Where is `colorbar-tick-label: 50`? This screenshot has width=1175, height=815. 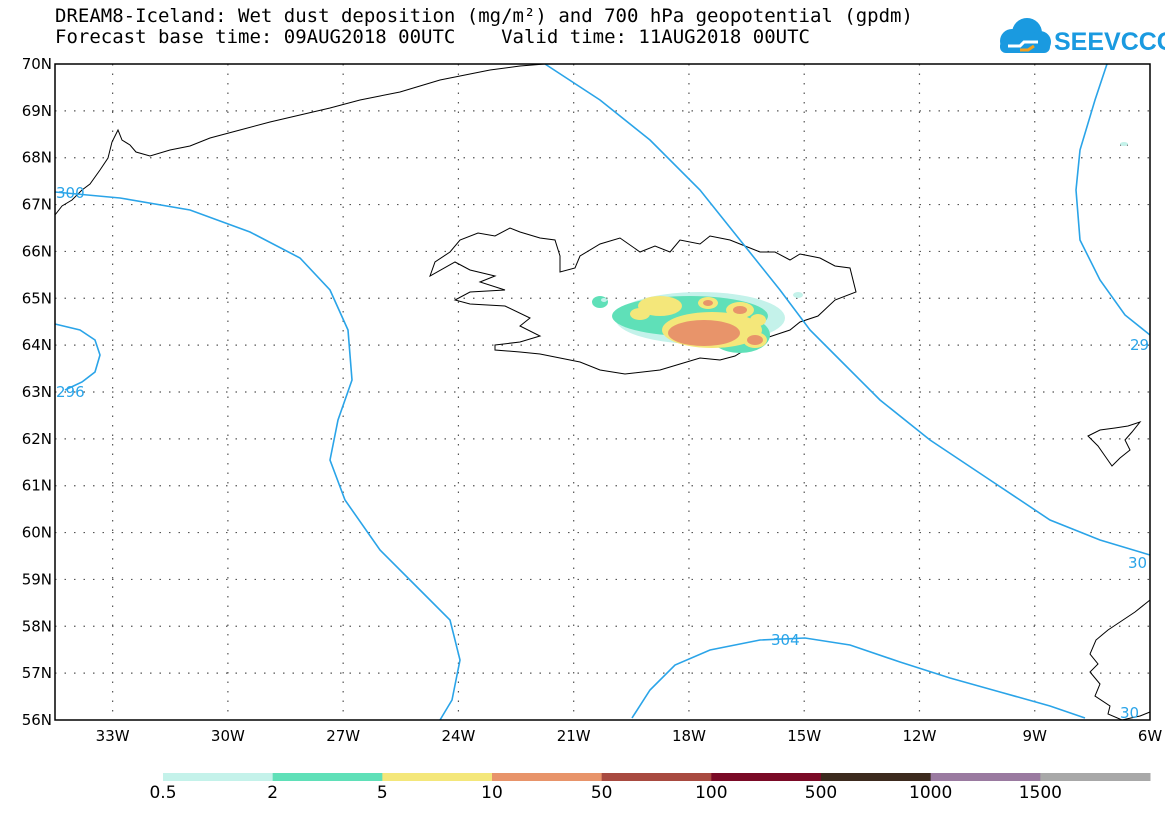
colorbar-tick-label: 50 is located at coordinates (601, 793).